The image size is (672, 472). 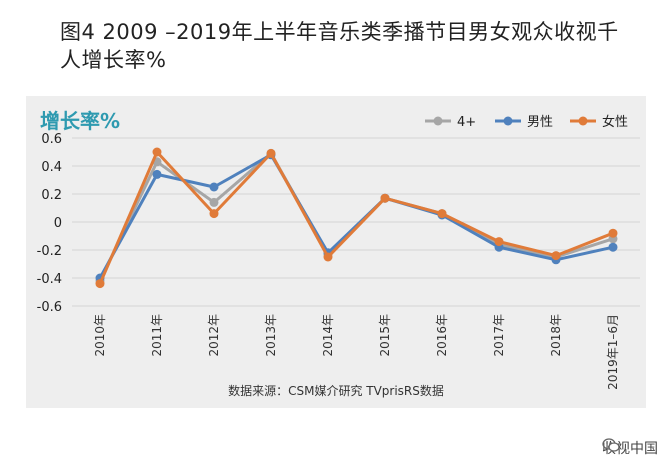 I want to click on x-tick-label: 2013年, so click(x=271, y=335).